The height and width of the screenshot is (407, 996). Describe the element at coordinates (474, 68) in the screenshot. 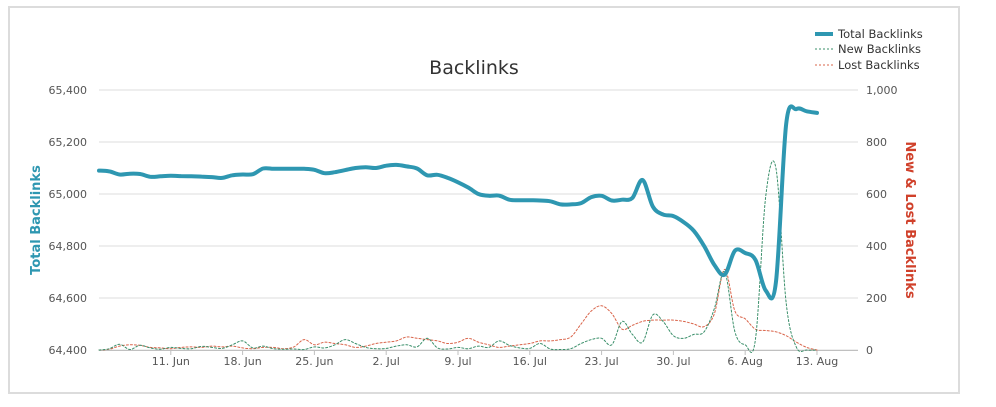

I see `chart-title: Backlinks` at that location.